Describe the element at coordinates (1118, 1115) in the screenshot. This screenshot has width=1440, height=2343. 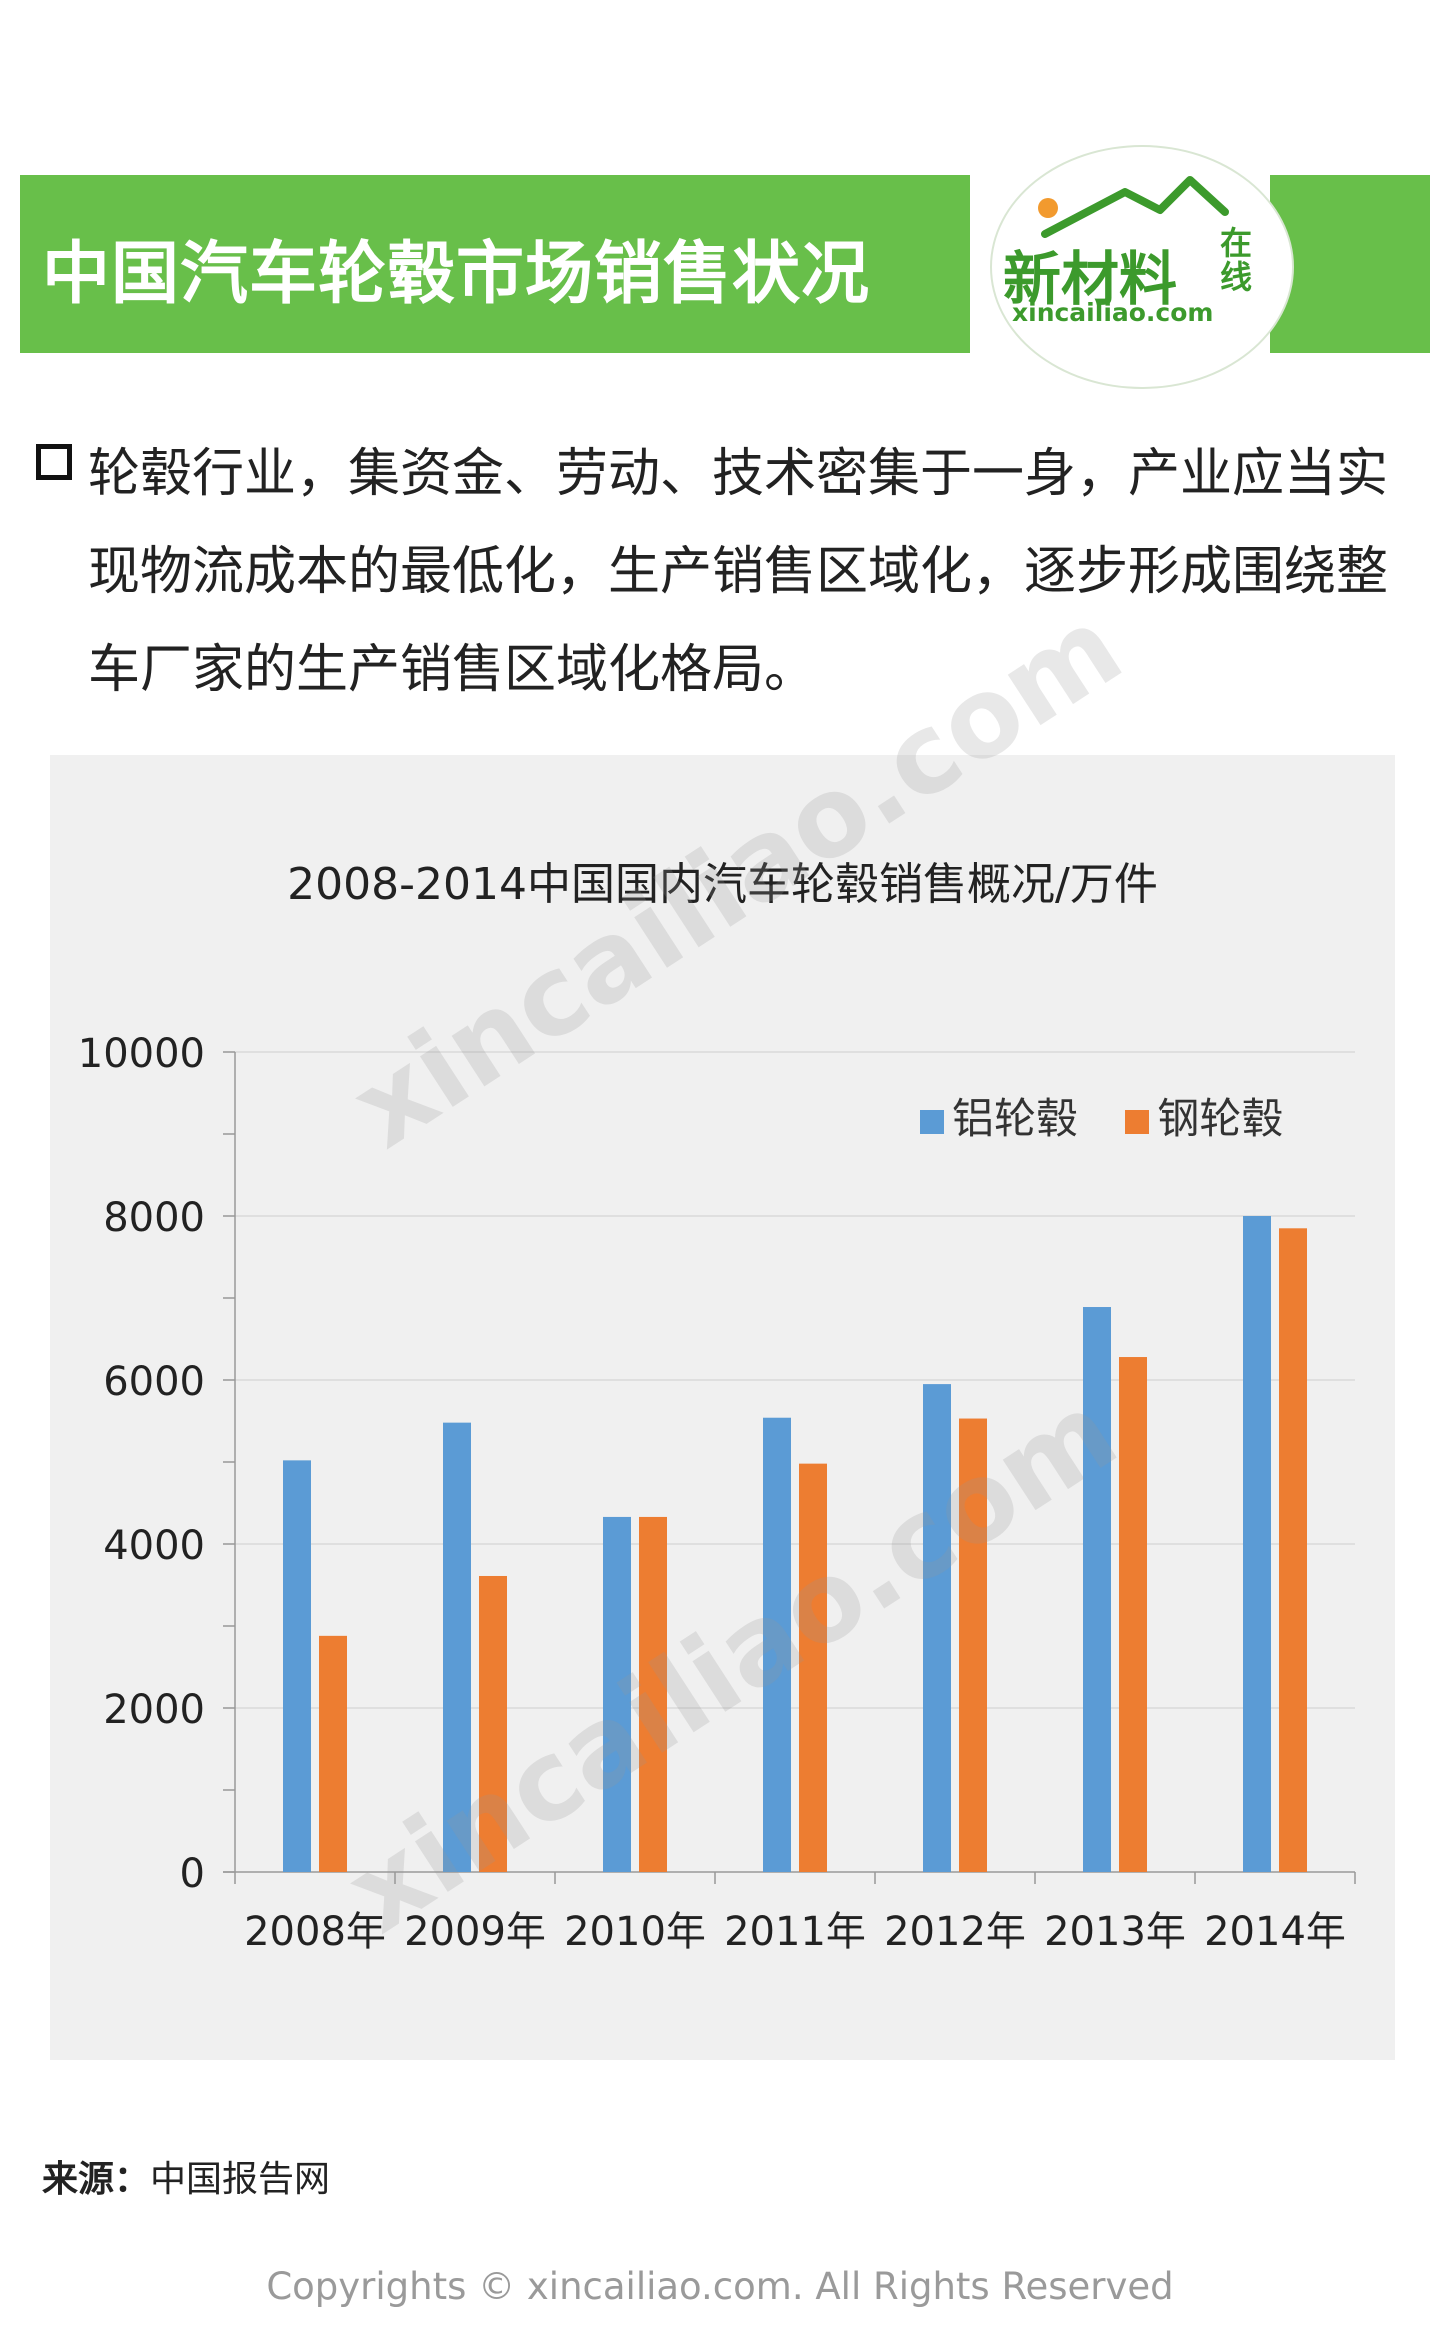
I see `chart-legend: 铝轮毂 钢轮毂` at that location.